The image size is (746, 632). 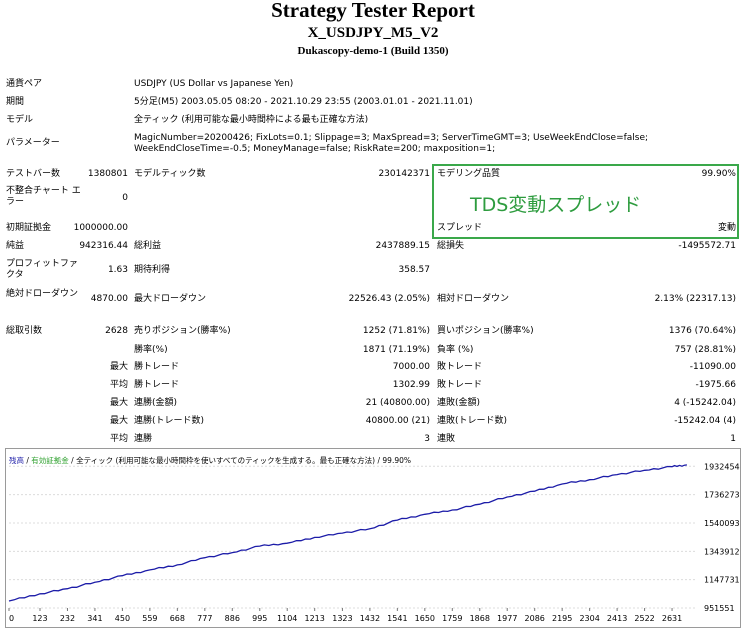 I want to click on spread-value: 変動, so click(x=726, y=228).